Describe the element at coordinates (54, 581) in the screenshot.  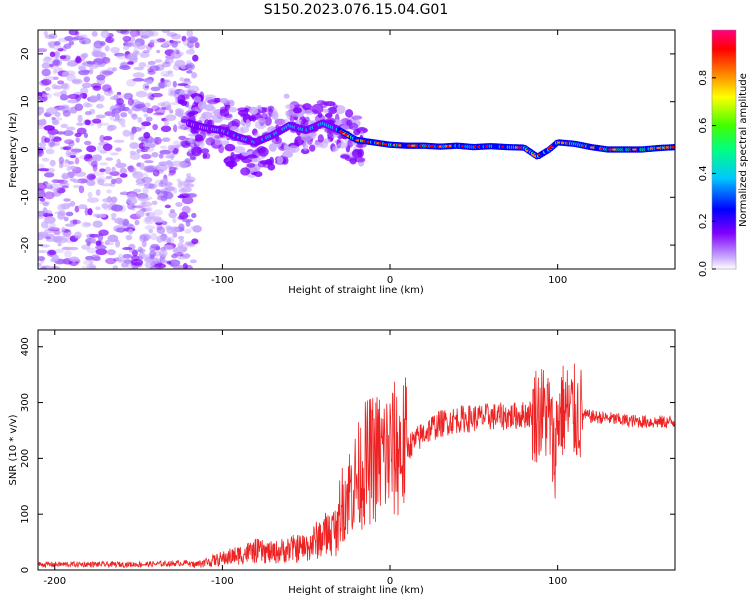
I see `snr-xtick-label: -200` at that location.